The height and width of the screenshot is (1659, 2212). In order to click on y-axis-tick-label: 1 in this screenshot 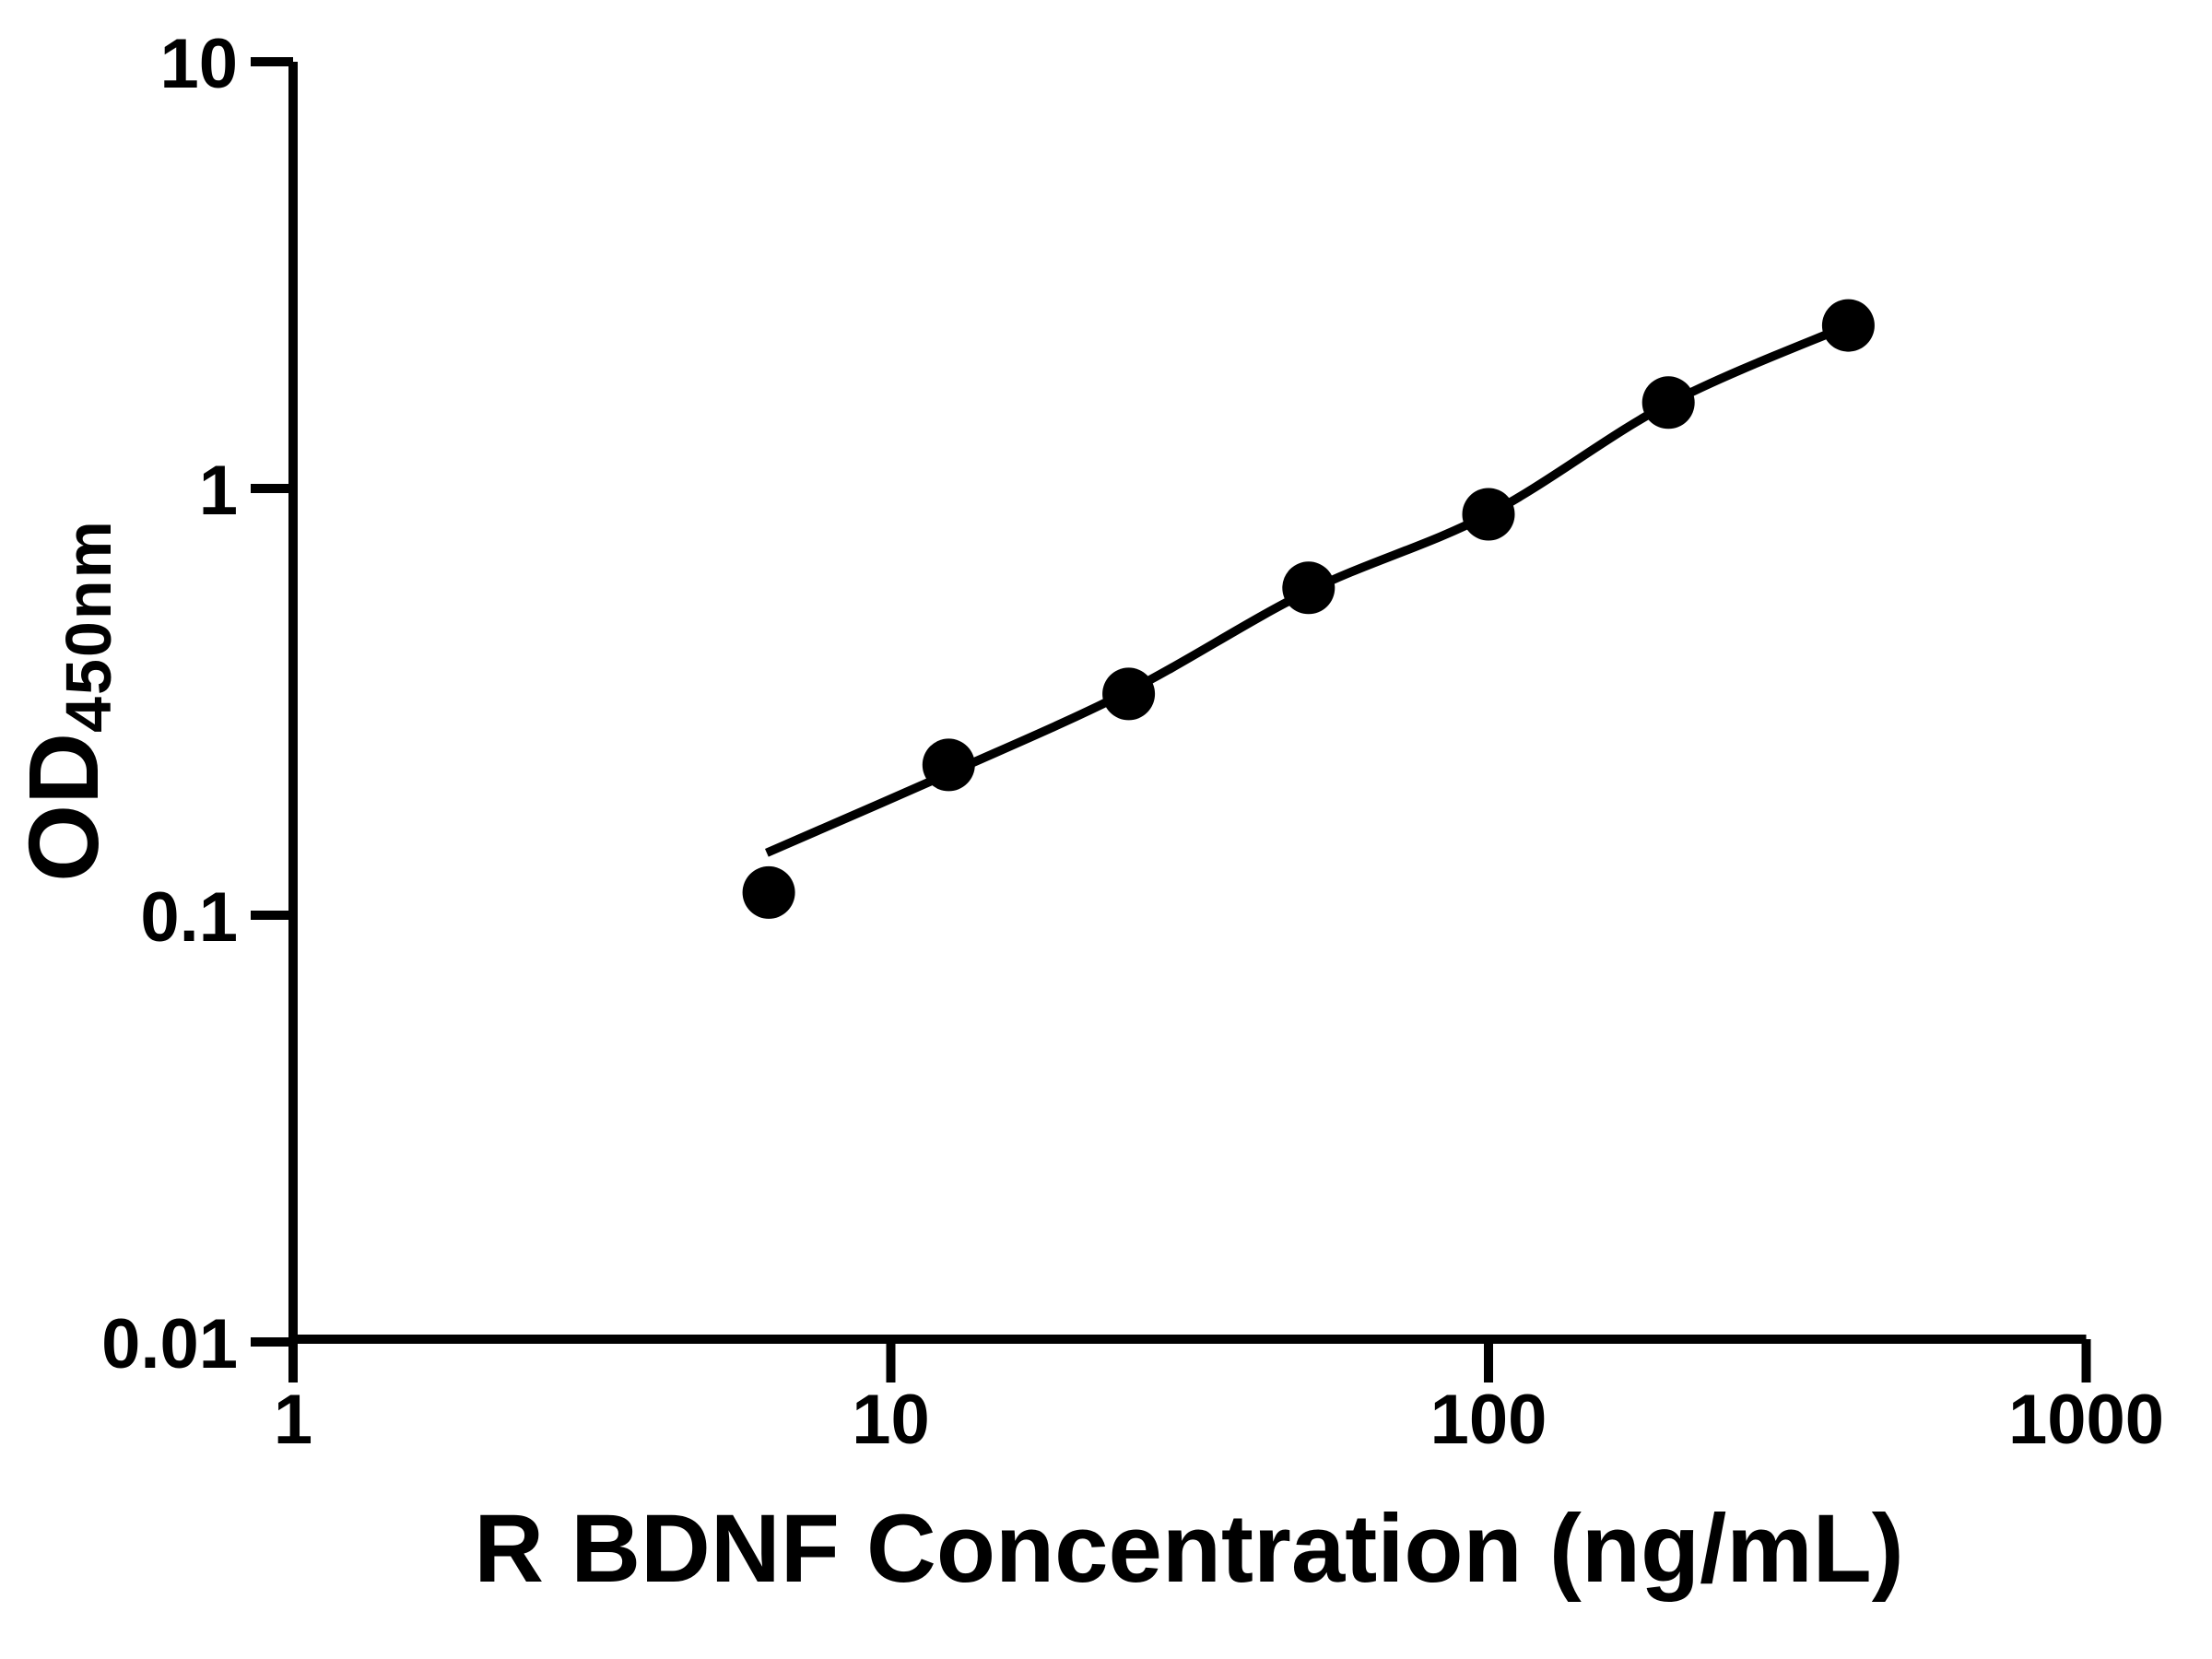, I will do `click(218, 491)`.